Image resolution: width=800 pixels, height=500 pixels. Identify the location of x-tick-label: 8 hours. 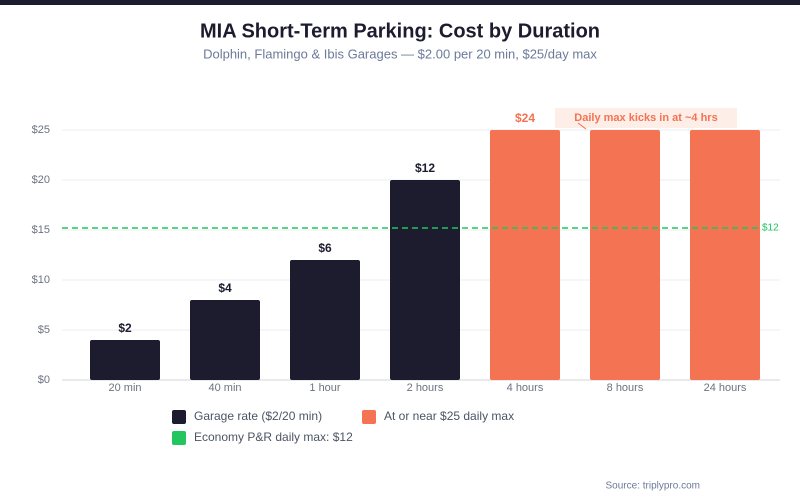
(625, 388).